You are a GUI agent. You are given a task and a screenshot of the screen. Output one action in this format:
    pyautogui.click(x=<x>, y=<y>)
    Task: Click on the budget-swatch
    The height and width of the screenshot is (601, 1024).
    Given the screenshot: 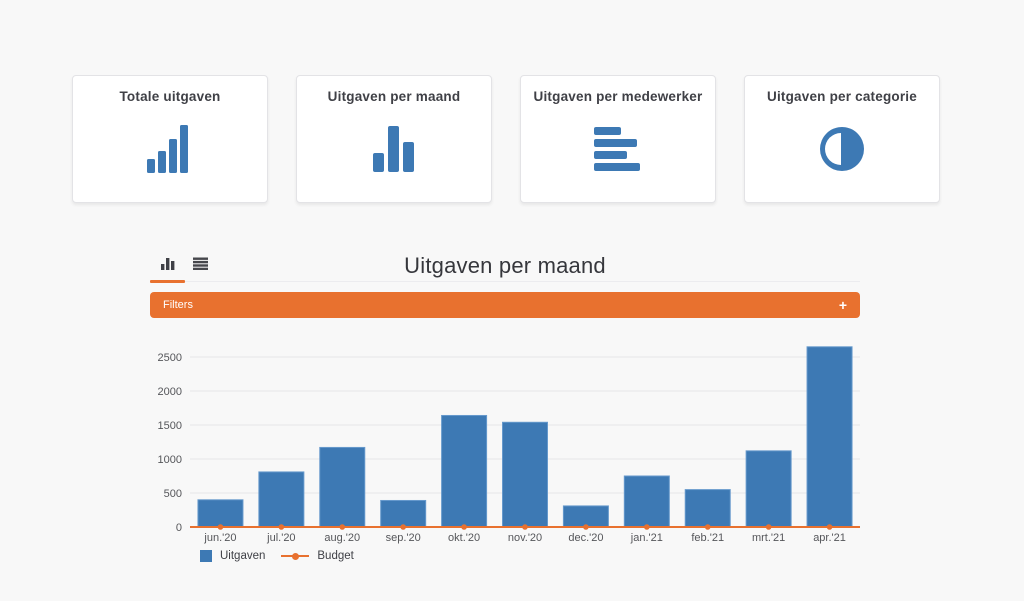 What is the action you would take?
    pyautogui.click(x=295, y=556)
    